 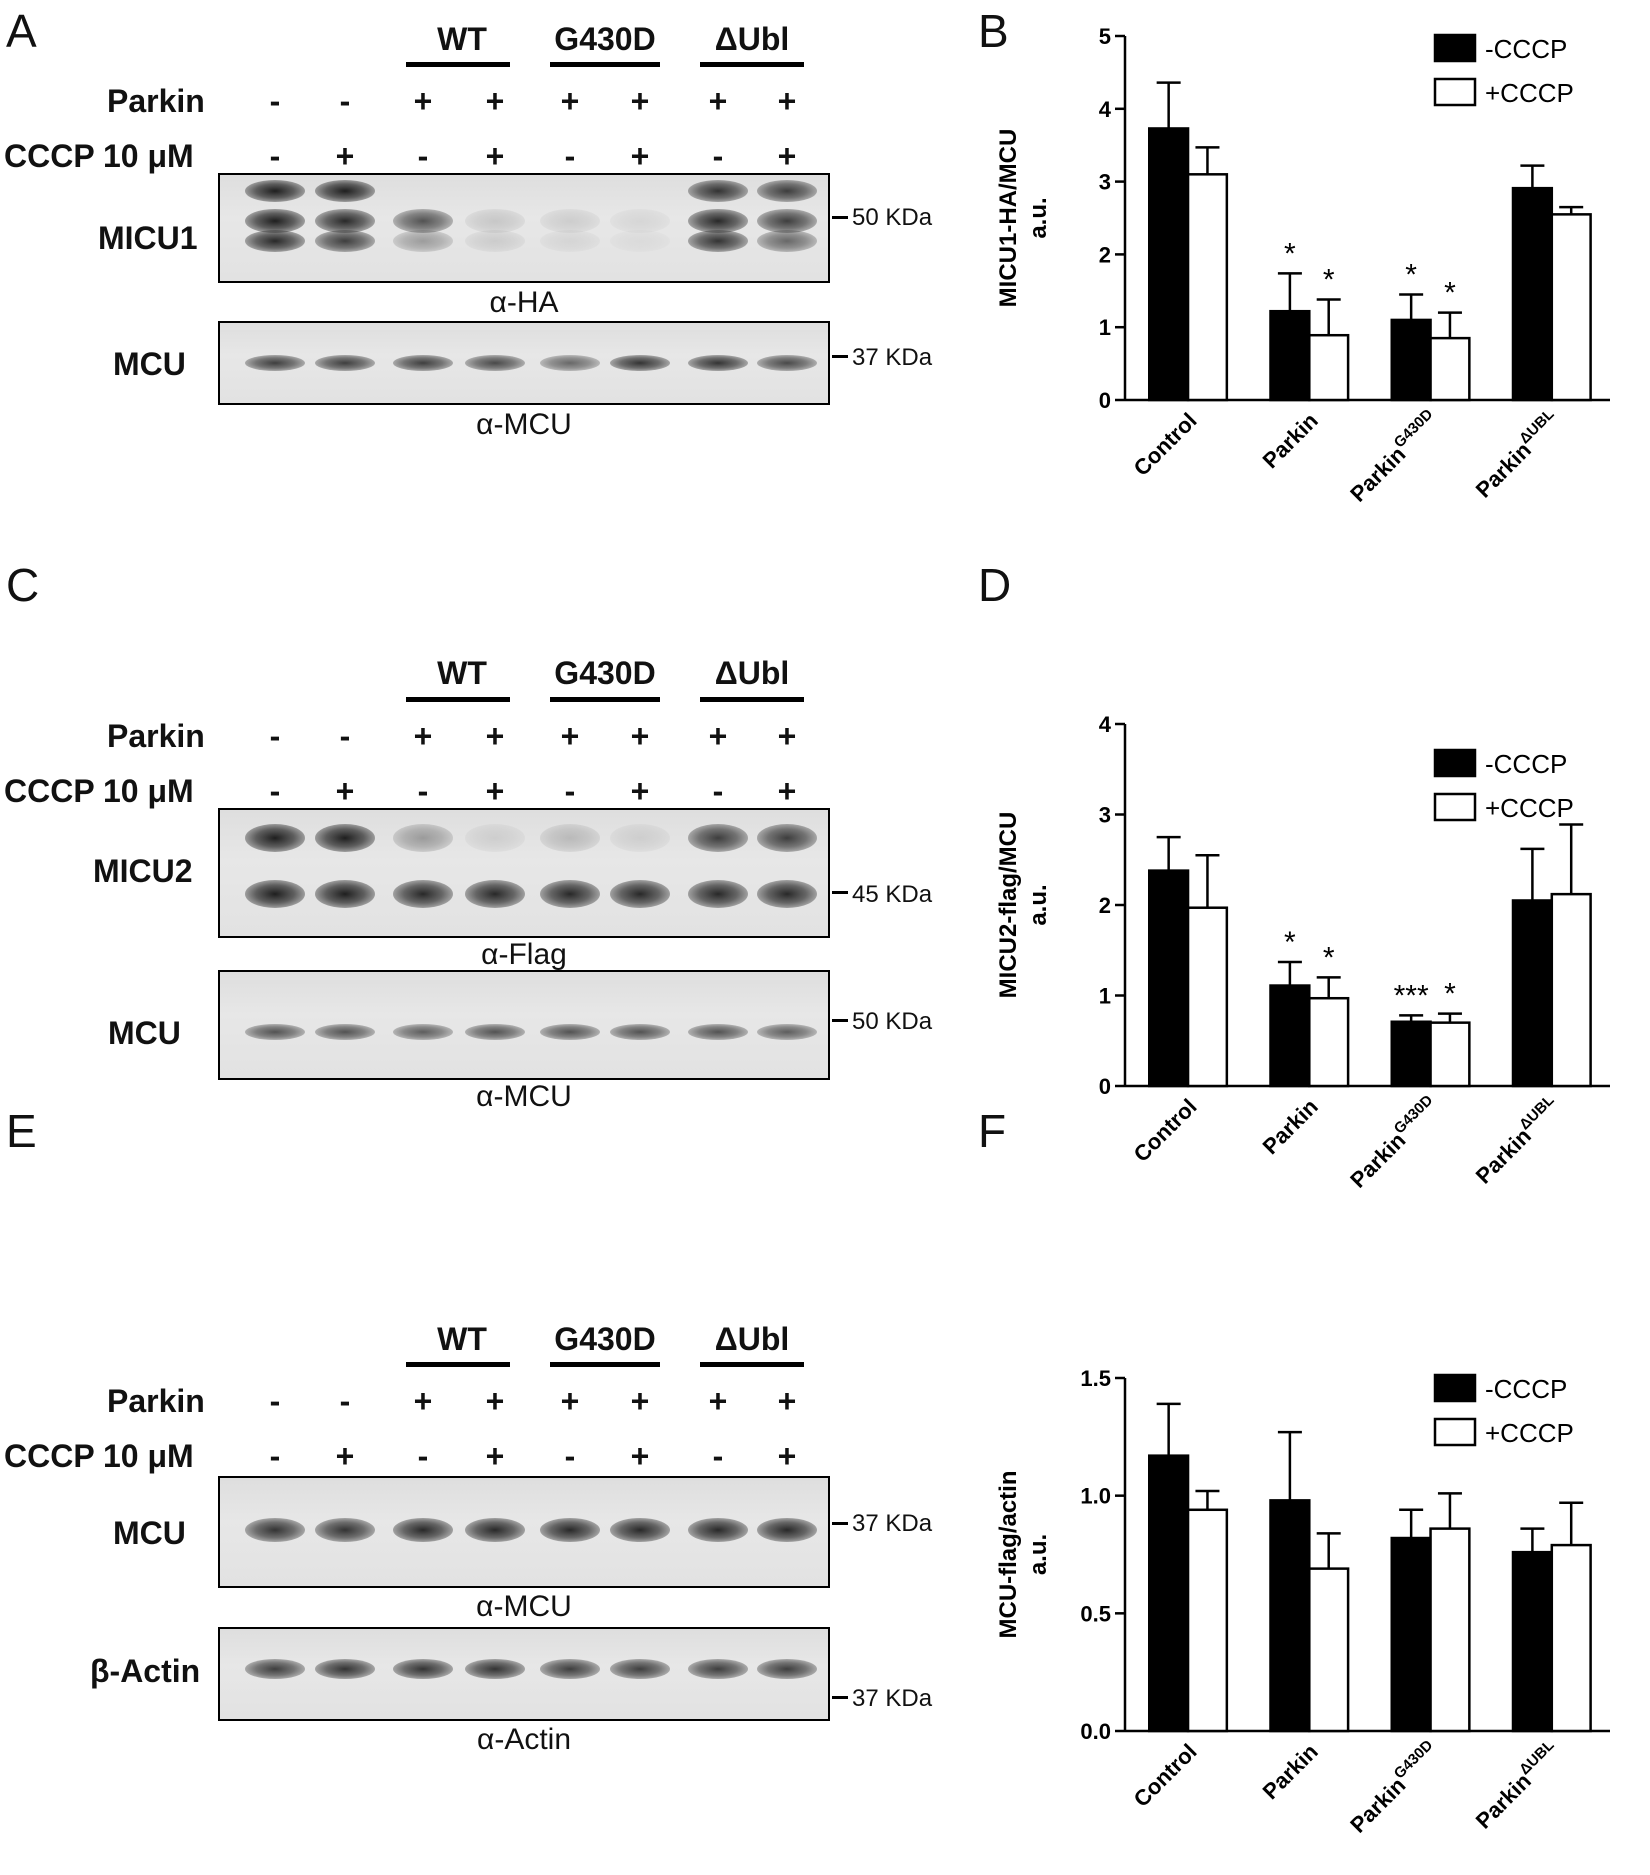 I want to click on group-label-g430d: G430D, so click(x=605, y=1339).